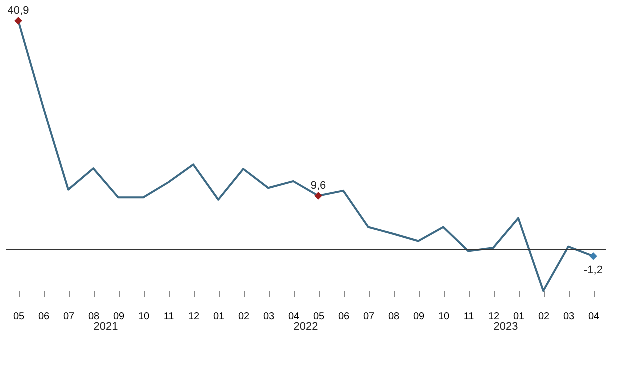  Describe the element at coordinates (593, 270) in the screenshot. I see `data-label: -1,2` at that location.